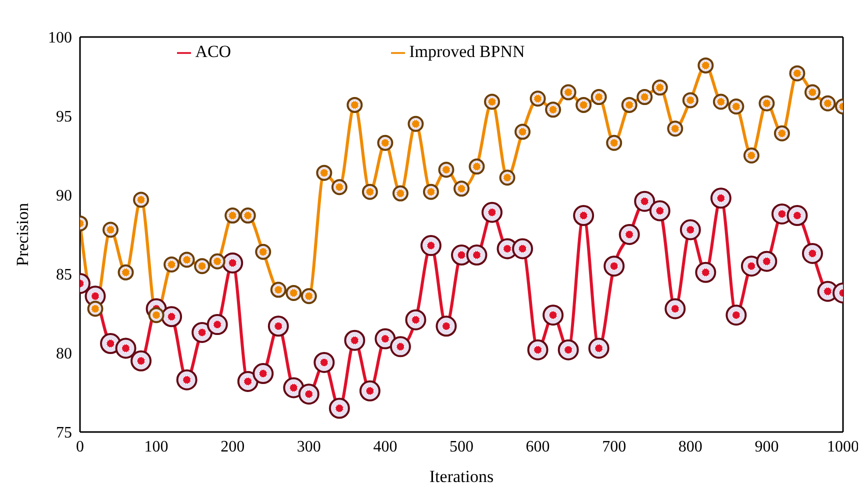  I want to click on x-tick-label: 300, so click(308, 447).